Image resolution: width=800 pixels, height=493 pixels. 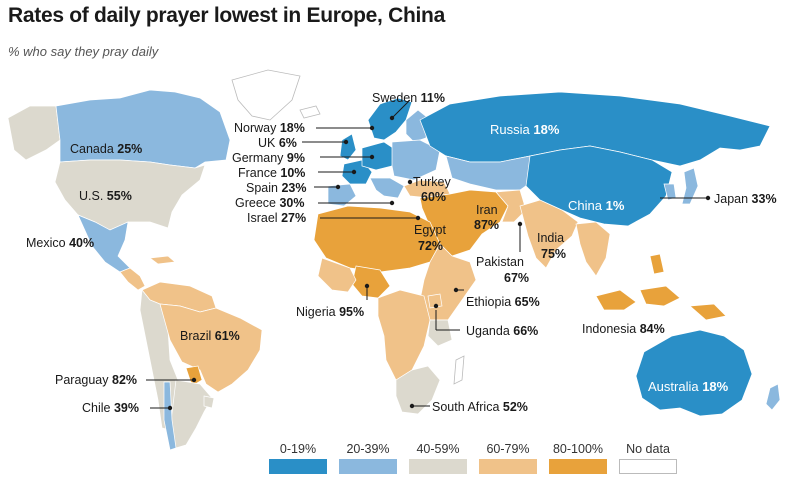 I want to click on uk-shape, so click(x=348, y=147).